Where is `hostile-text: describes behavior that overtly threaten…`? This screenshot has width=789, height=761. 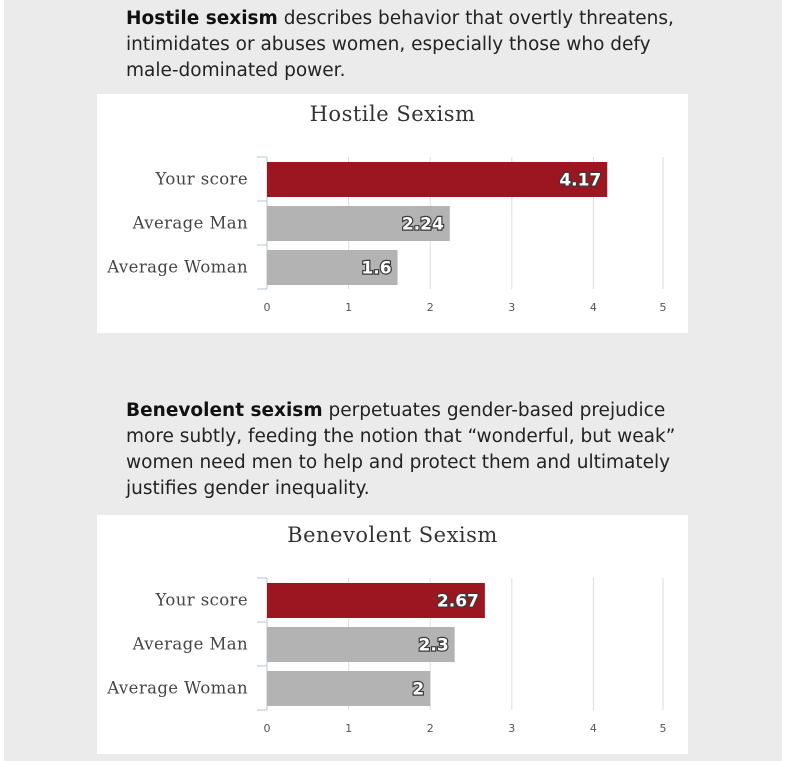 hostile-text: describes behavior that overtly threaten… is located at coordinates (400, 44).